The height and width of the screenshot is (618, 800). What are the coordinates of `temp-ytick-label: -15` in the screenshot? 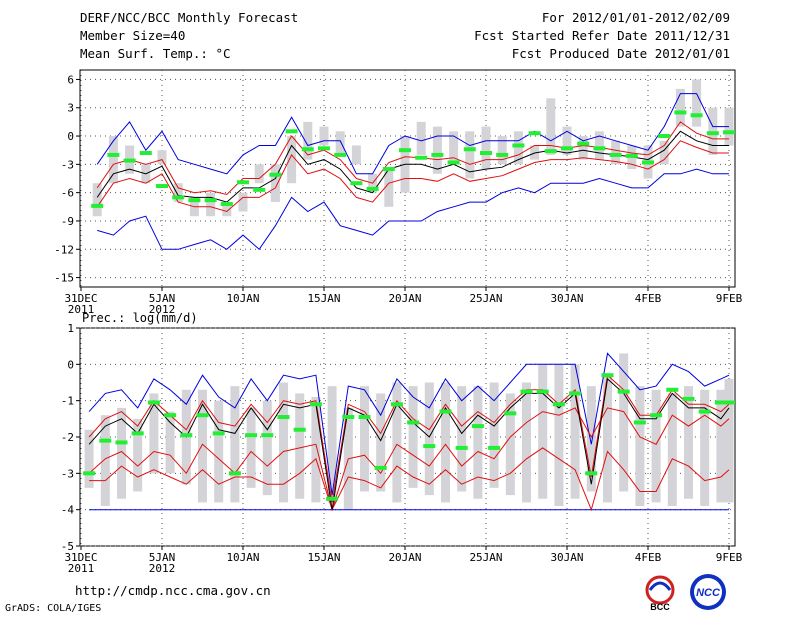 It's located at (64, 278).